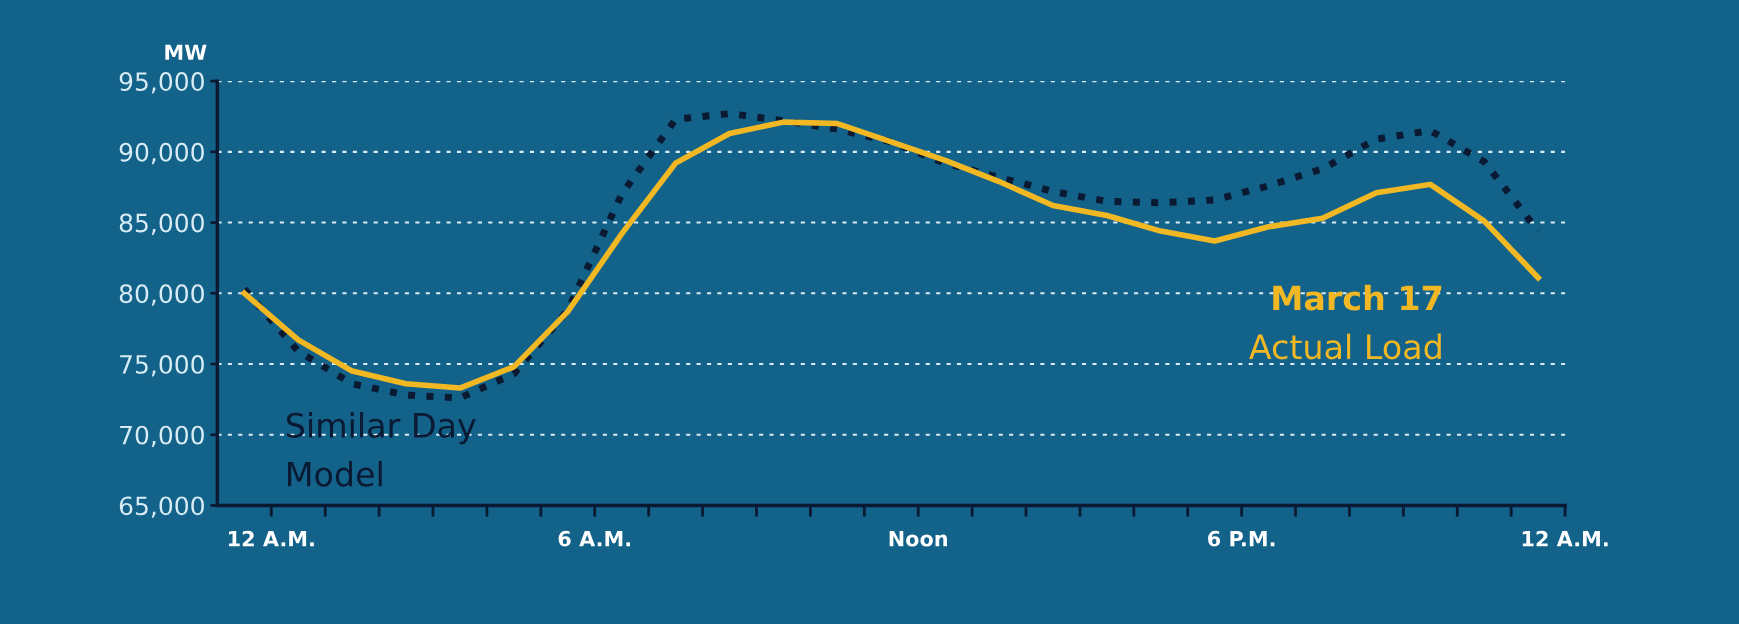  Describe the element at coordinates (162, 365) in the screenshot. I see `y-tick-label: 75,000` at that location.